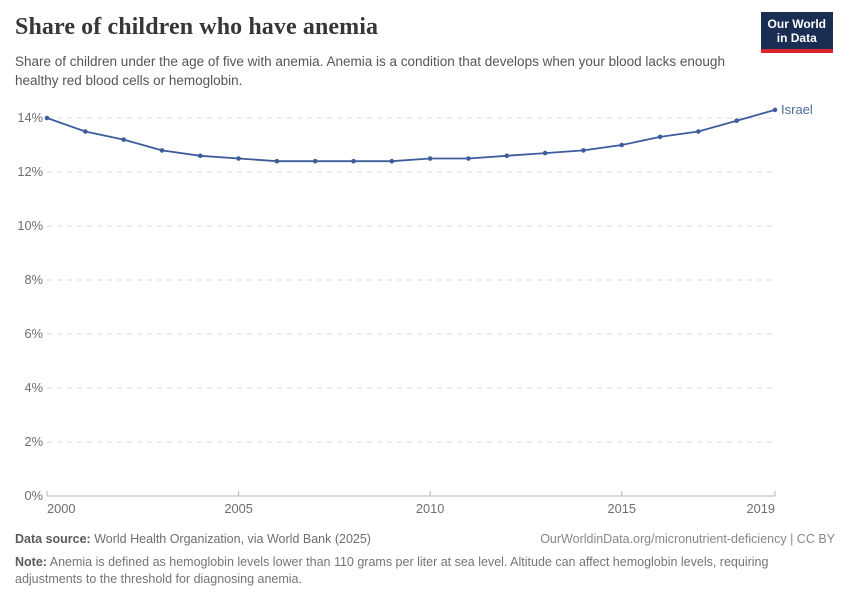  I want to click on y-tick-label: 12%, so click(30, 171).